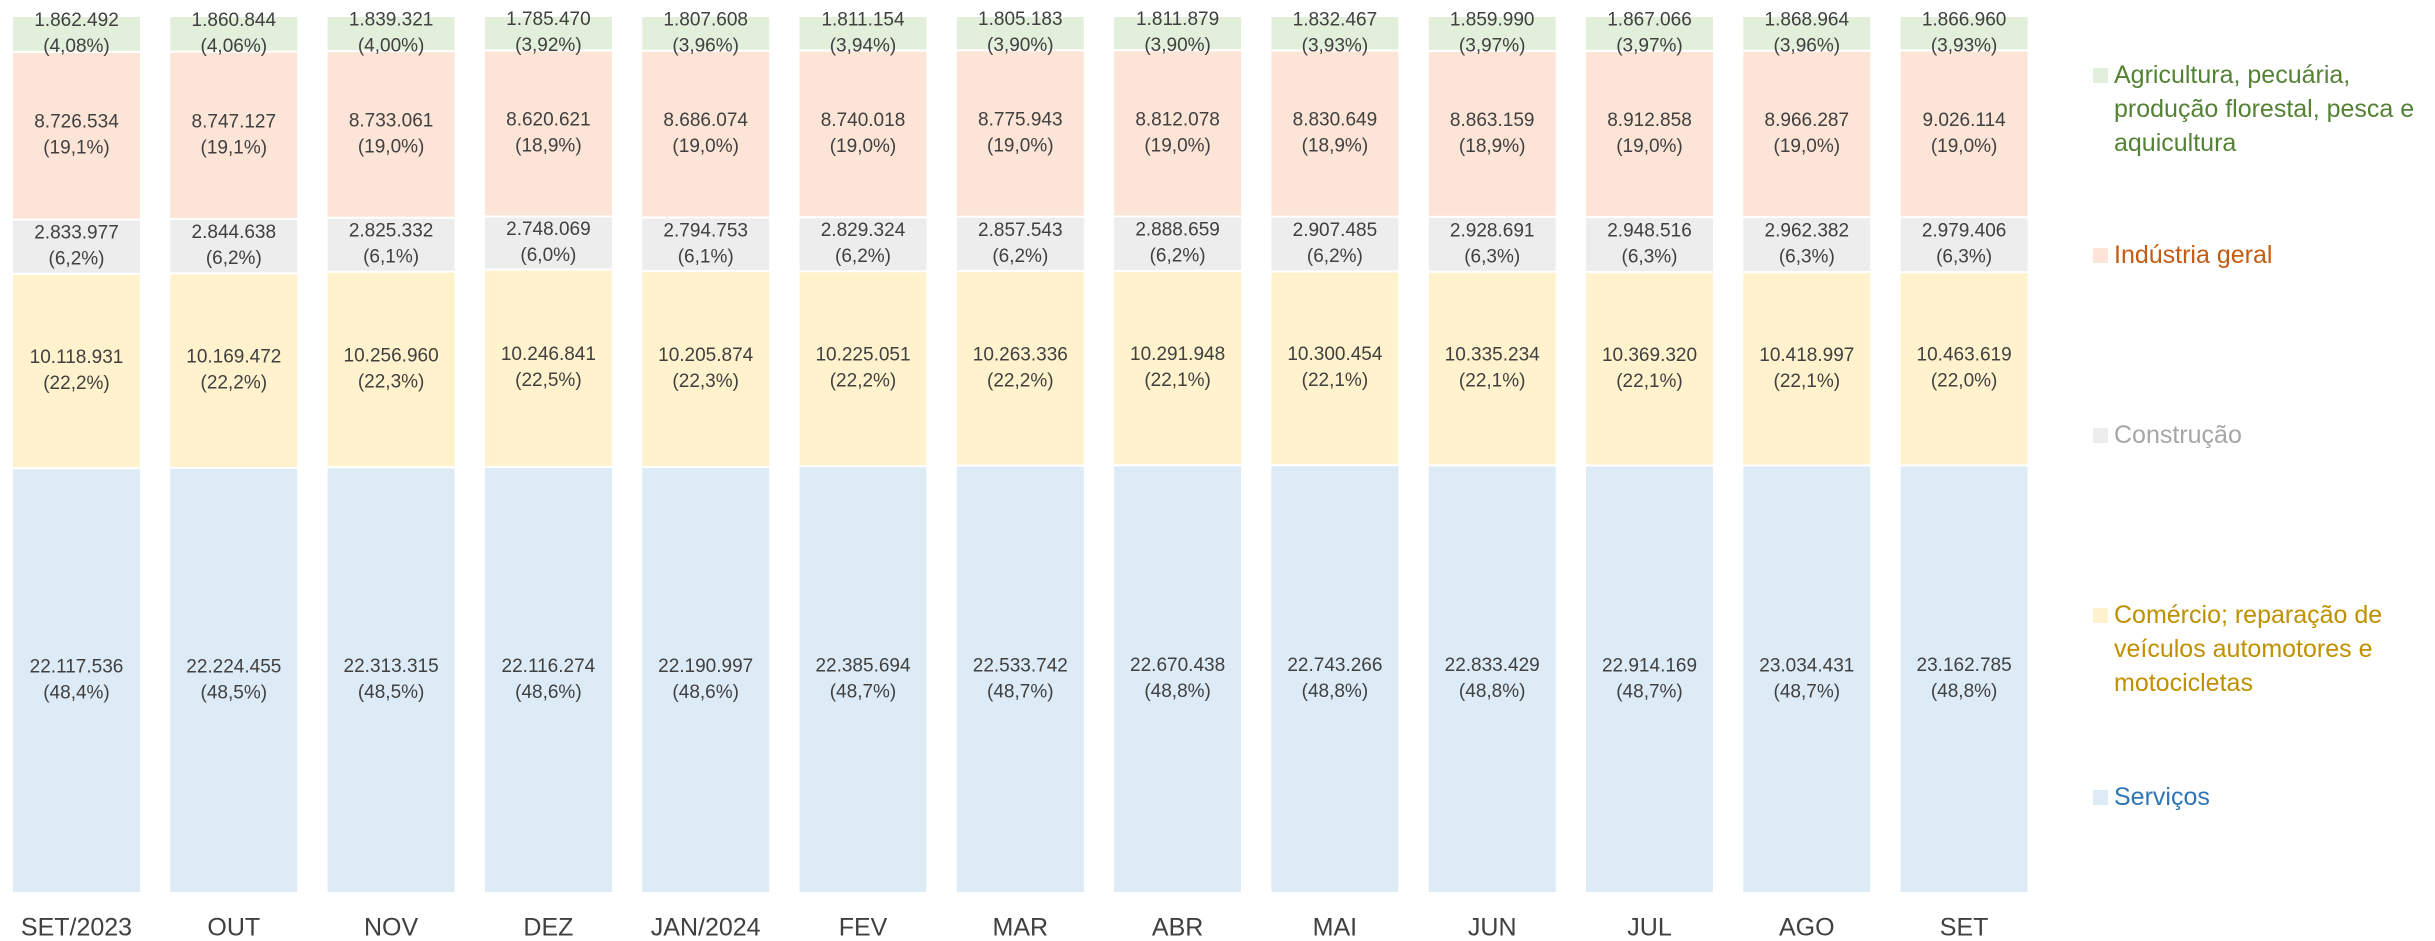 The width and height of the screenshot is (2435, 941). I want to click on x-tick-label: JAN/2024, so click(706, 927).